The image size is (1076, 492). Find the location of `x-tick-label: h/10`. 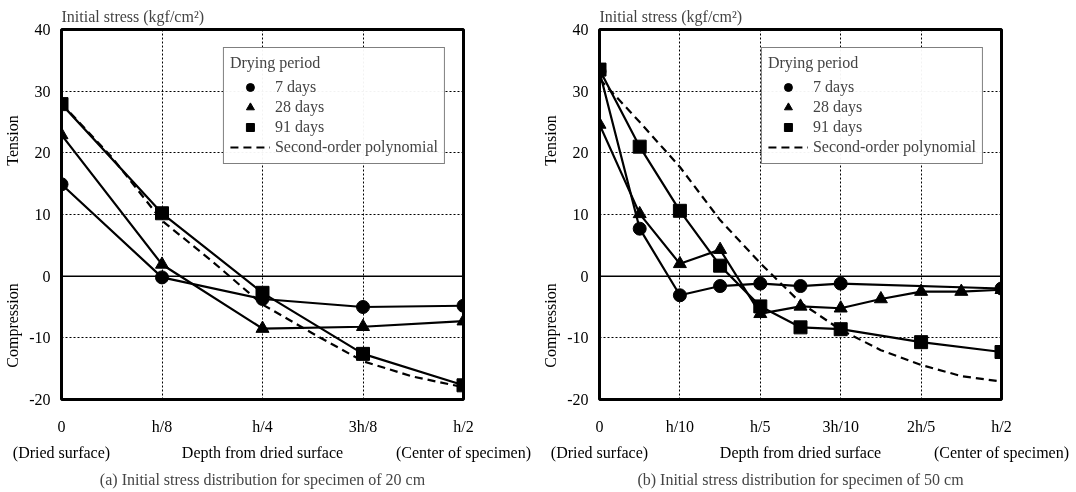

x-tick-label: h/10 is located at coordinates (680, 426).